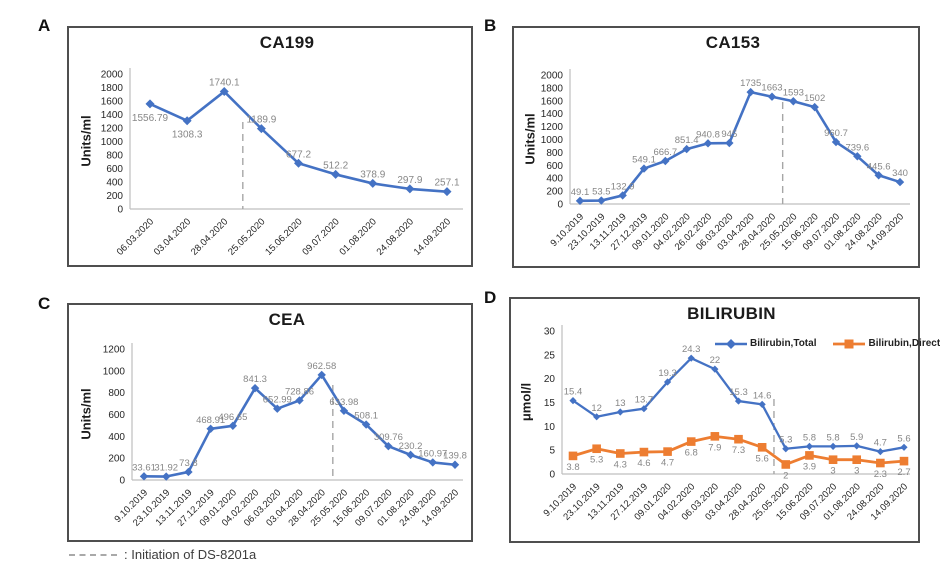 The width and height of the screenshot is (940, 571). What do you see at coordinates (580, 192) in the screenshot?
I see `svg-text: 49.1` at bounding box center [580, 192].